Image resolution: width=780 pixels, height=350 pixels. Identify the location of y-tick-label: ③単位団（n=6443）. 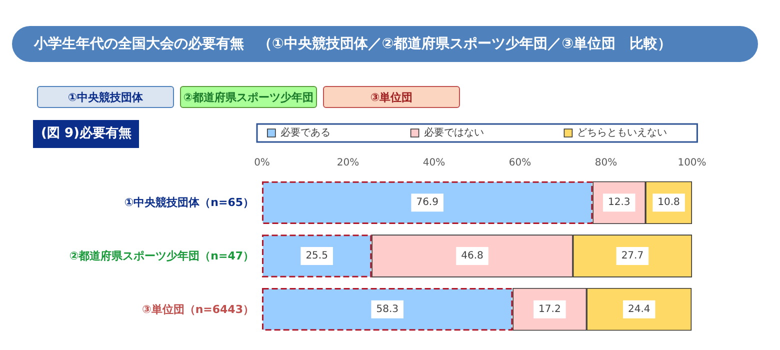
(198, 309).